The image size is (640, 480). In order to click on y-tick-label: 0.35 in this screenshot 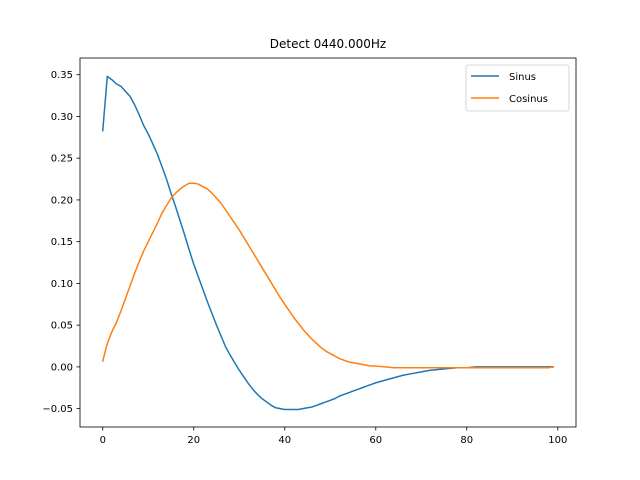, I will do `click(62, 75)`.